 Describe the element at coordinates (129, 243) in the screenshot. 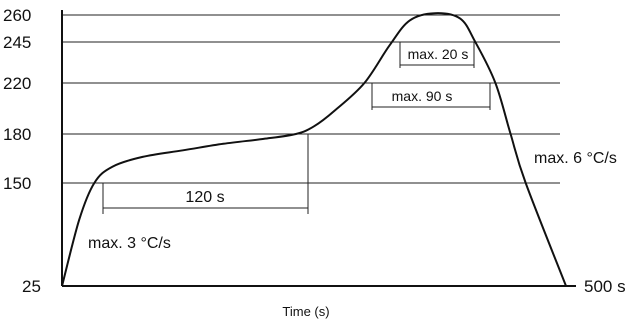

I see `annotation-ramp-up-rate: max. 3 °C/s` at that location.